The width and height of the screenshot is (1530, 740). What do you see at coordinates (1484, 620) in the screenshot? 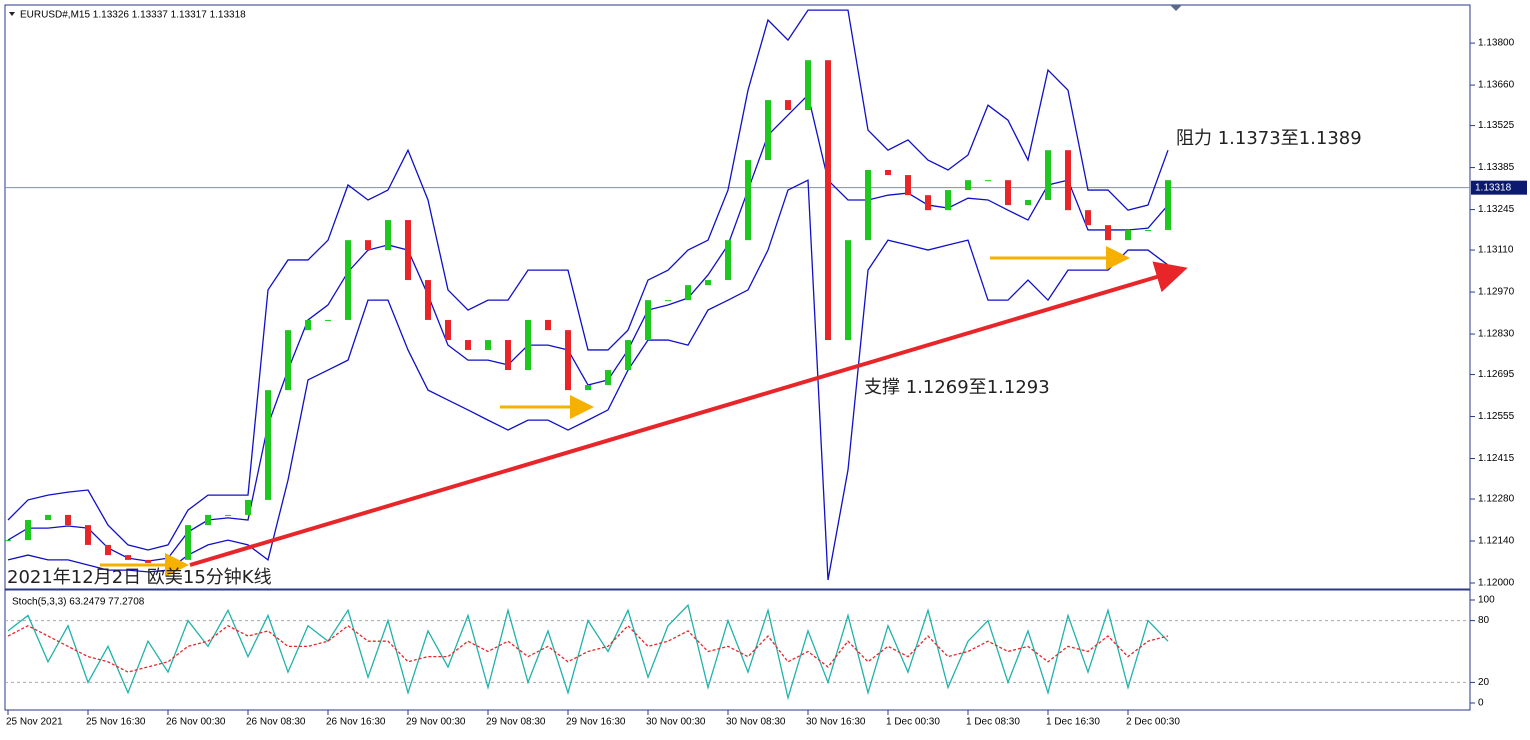
I see `y-tick-label: 80` at bounding box center [1484, 620].